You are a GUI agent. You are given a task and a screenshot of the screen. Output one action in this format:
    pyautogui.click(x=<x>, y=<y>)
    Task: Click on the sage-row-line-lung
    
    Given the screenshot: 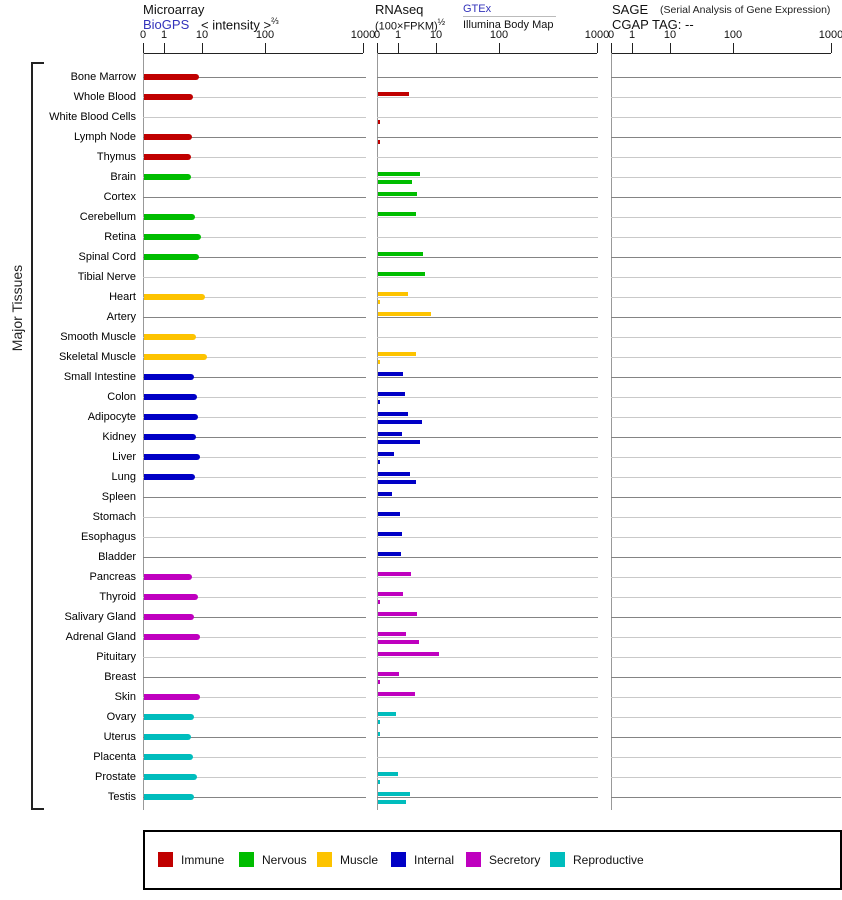 What is the action you would take?
    pyautogui.click(x=726, y=477)
    